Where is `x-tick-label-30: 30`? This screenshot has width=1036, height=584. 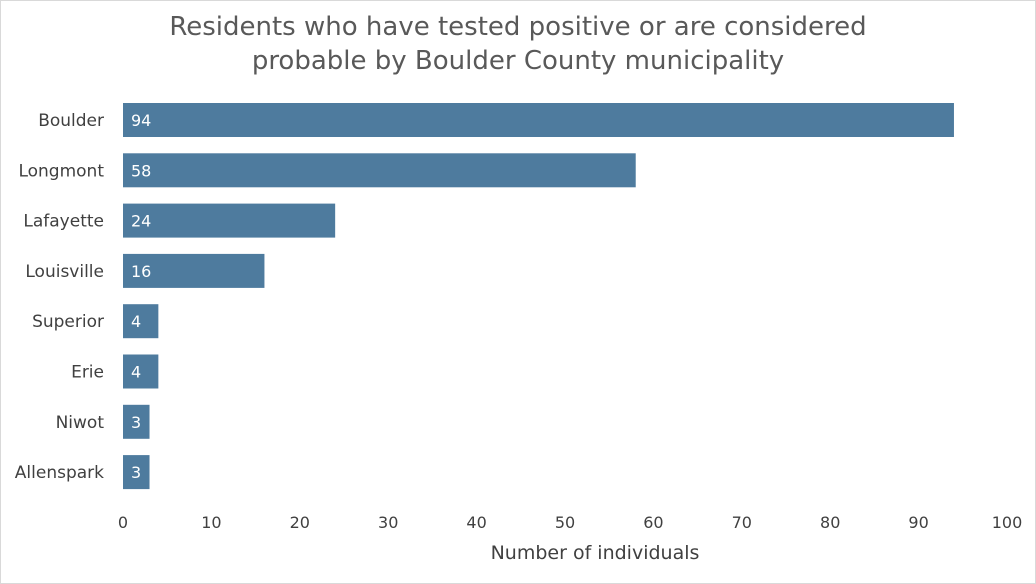 x-tick-label-30: 30 is located at coordinates (388, 522).